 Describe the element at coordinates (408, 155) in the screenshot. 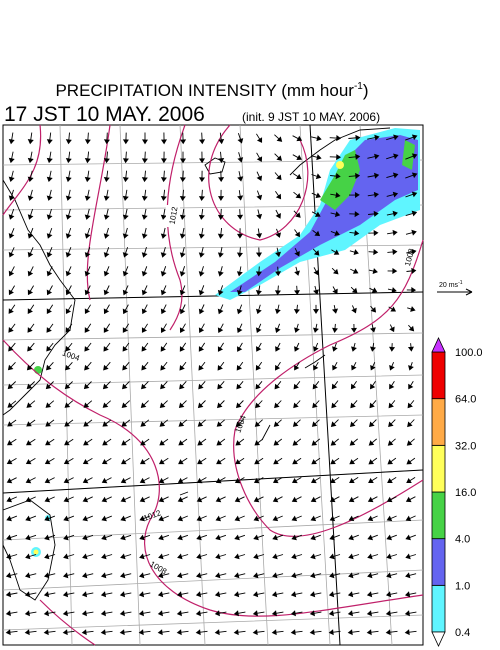

I see `rain-area` at that location.